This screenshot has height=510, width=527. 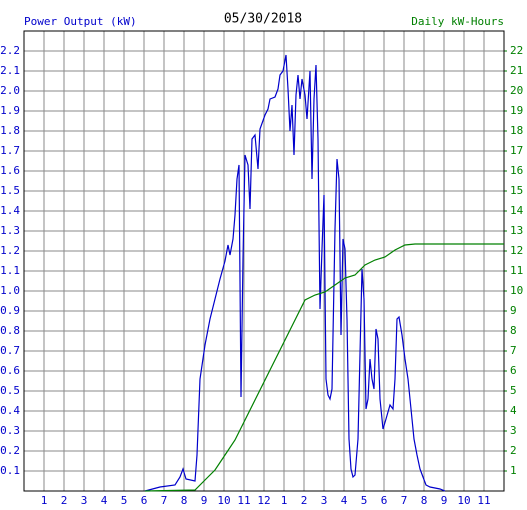 I want to click on y-tick-label: 0.2, so click(x=10, y=450).